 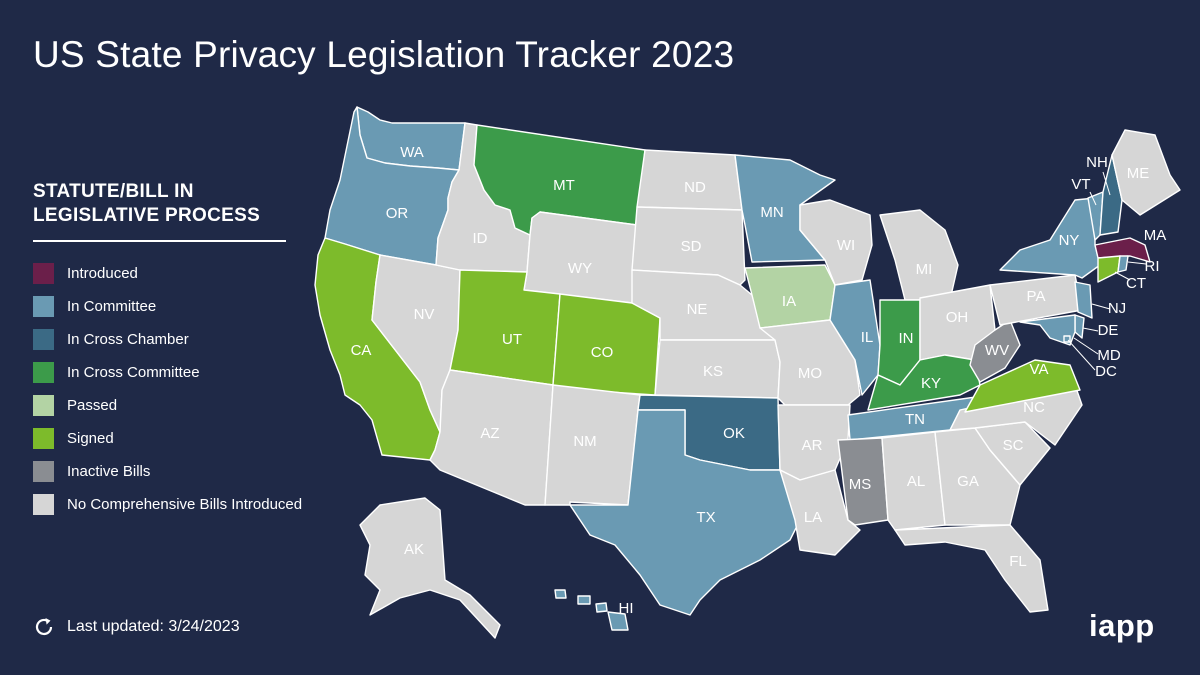 What do you see at coordinates (924, 269) in the screenshot?
I see `state-label-mi: MI` at bounding box center [924, 269].